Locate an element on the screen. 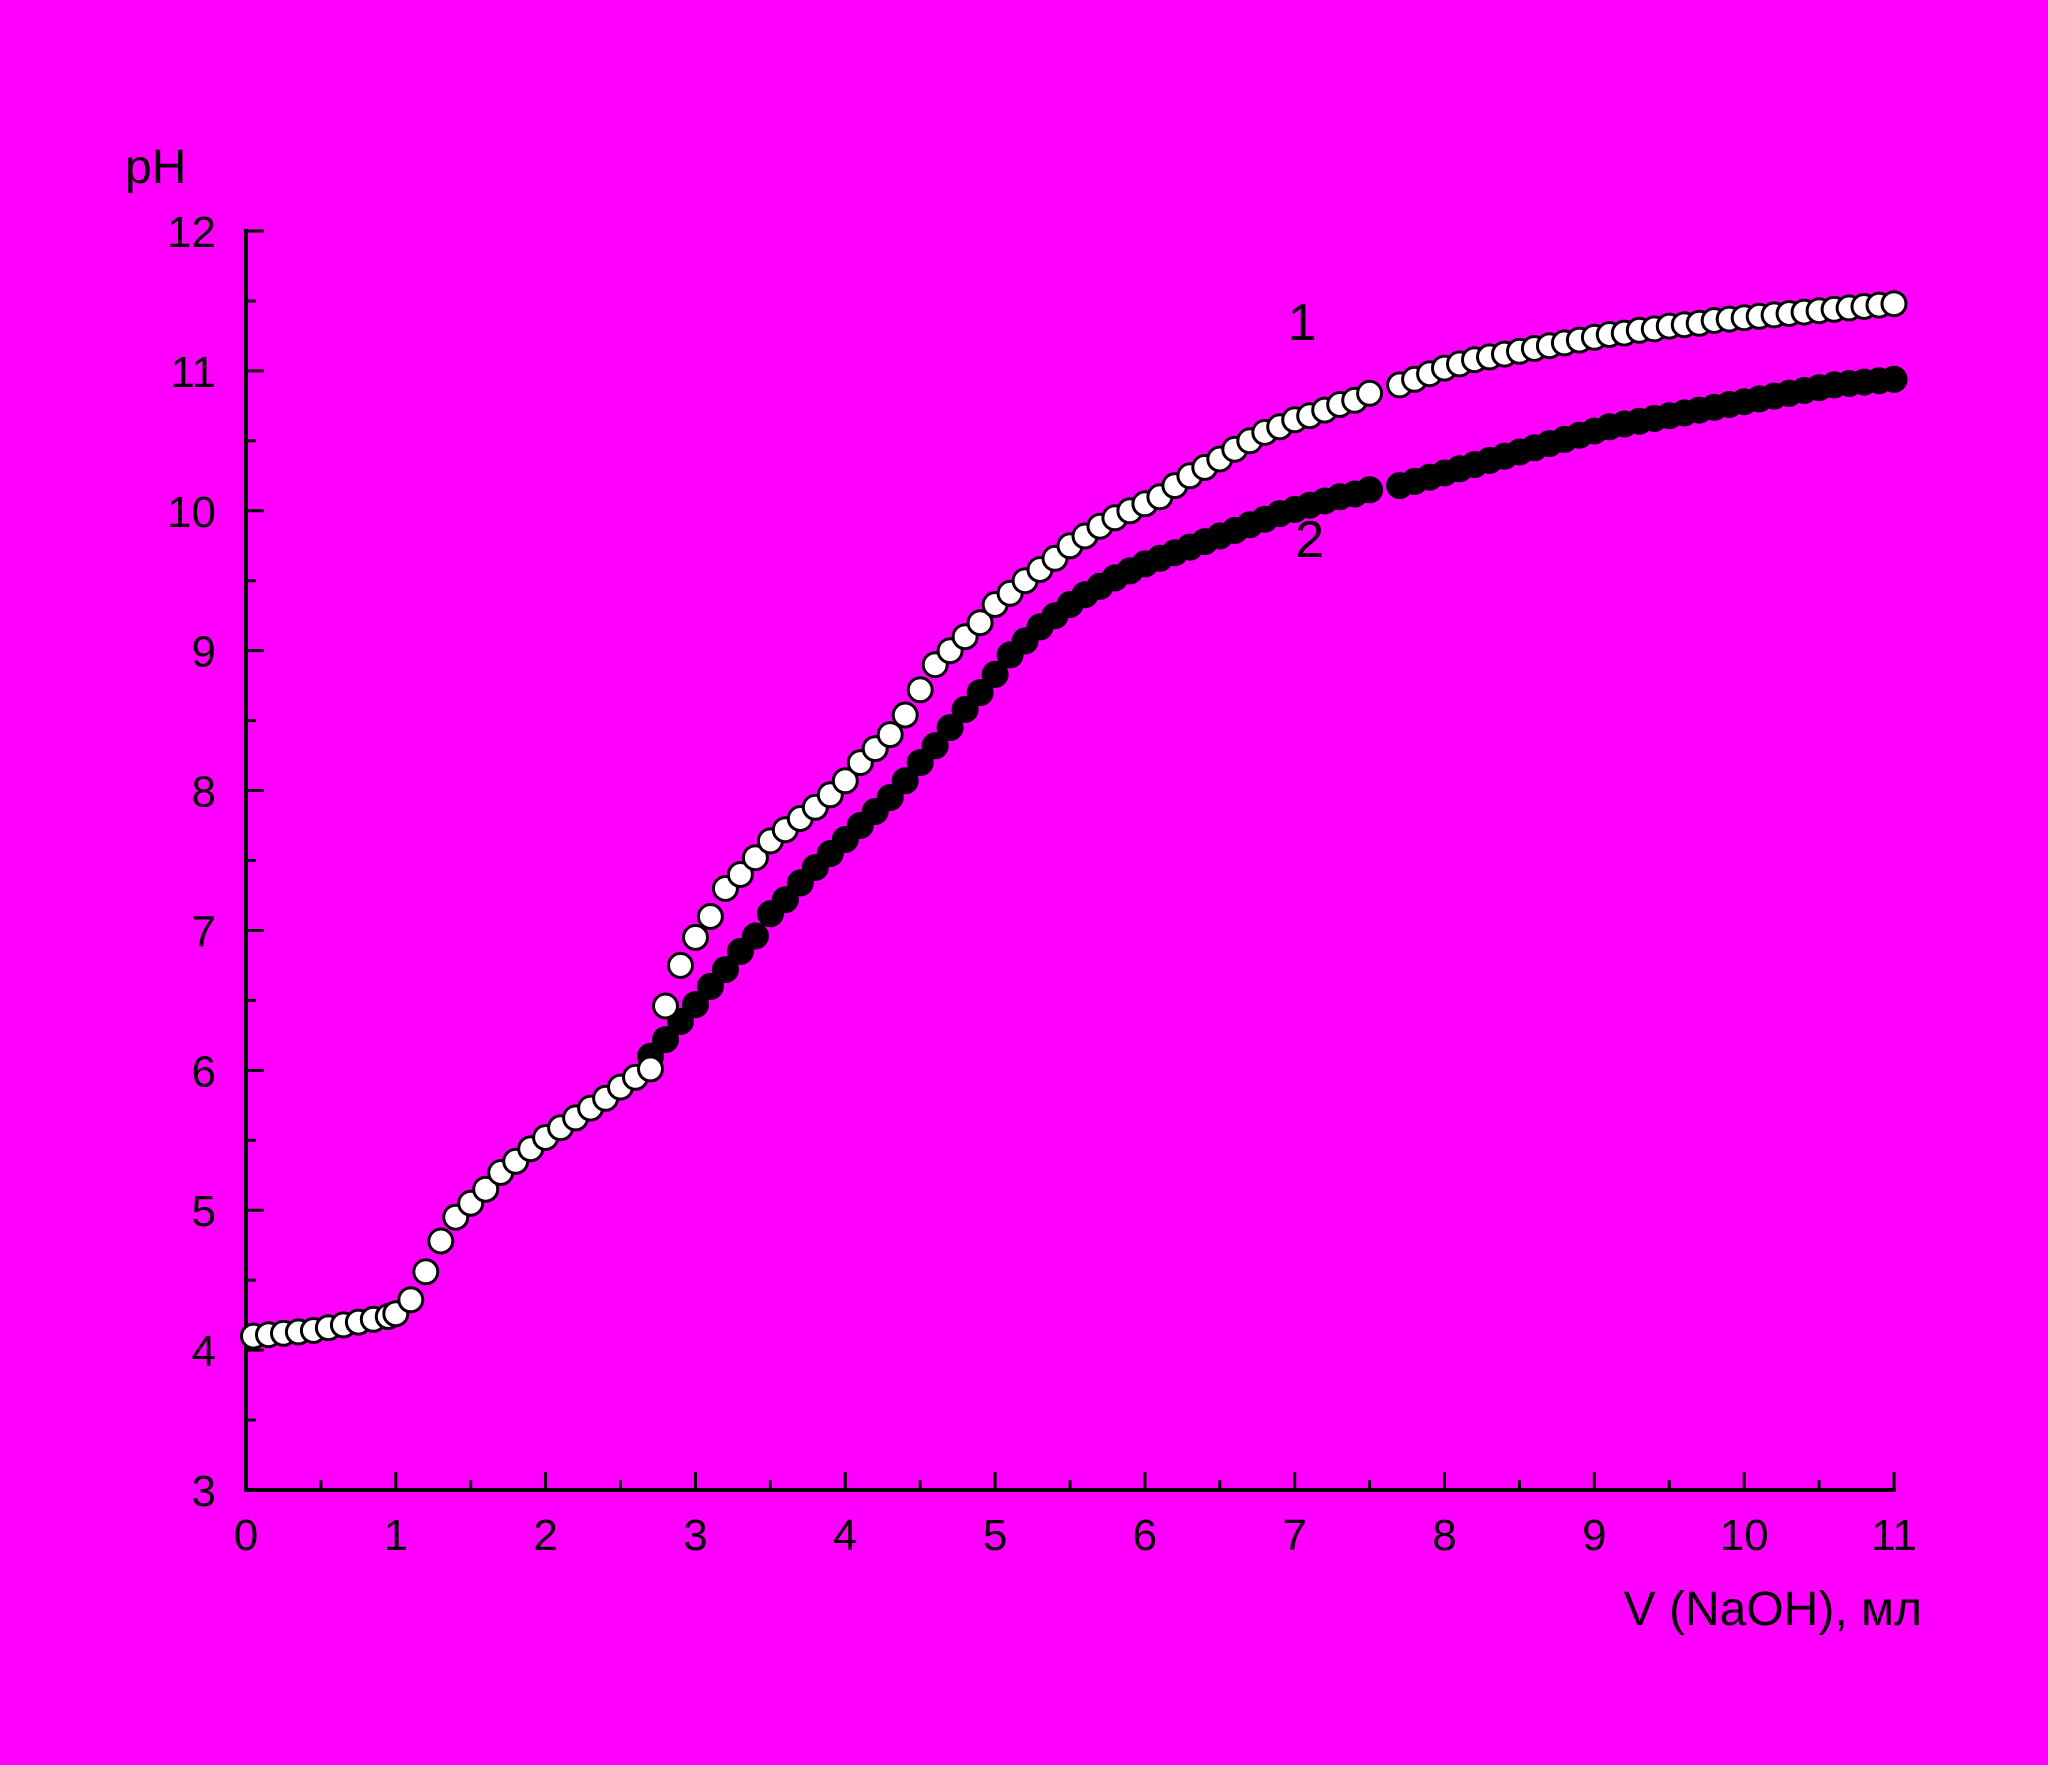 This screenshot has height=1765, width=2048. y-tick-label: 8 is located at coordinates (204, 792).